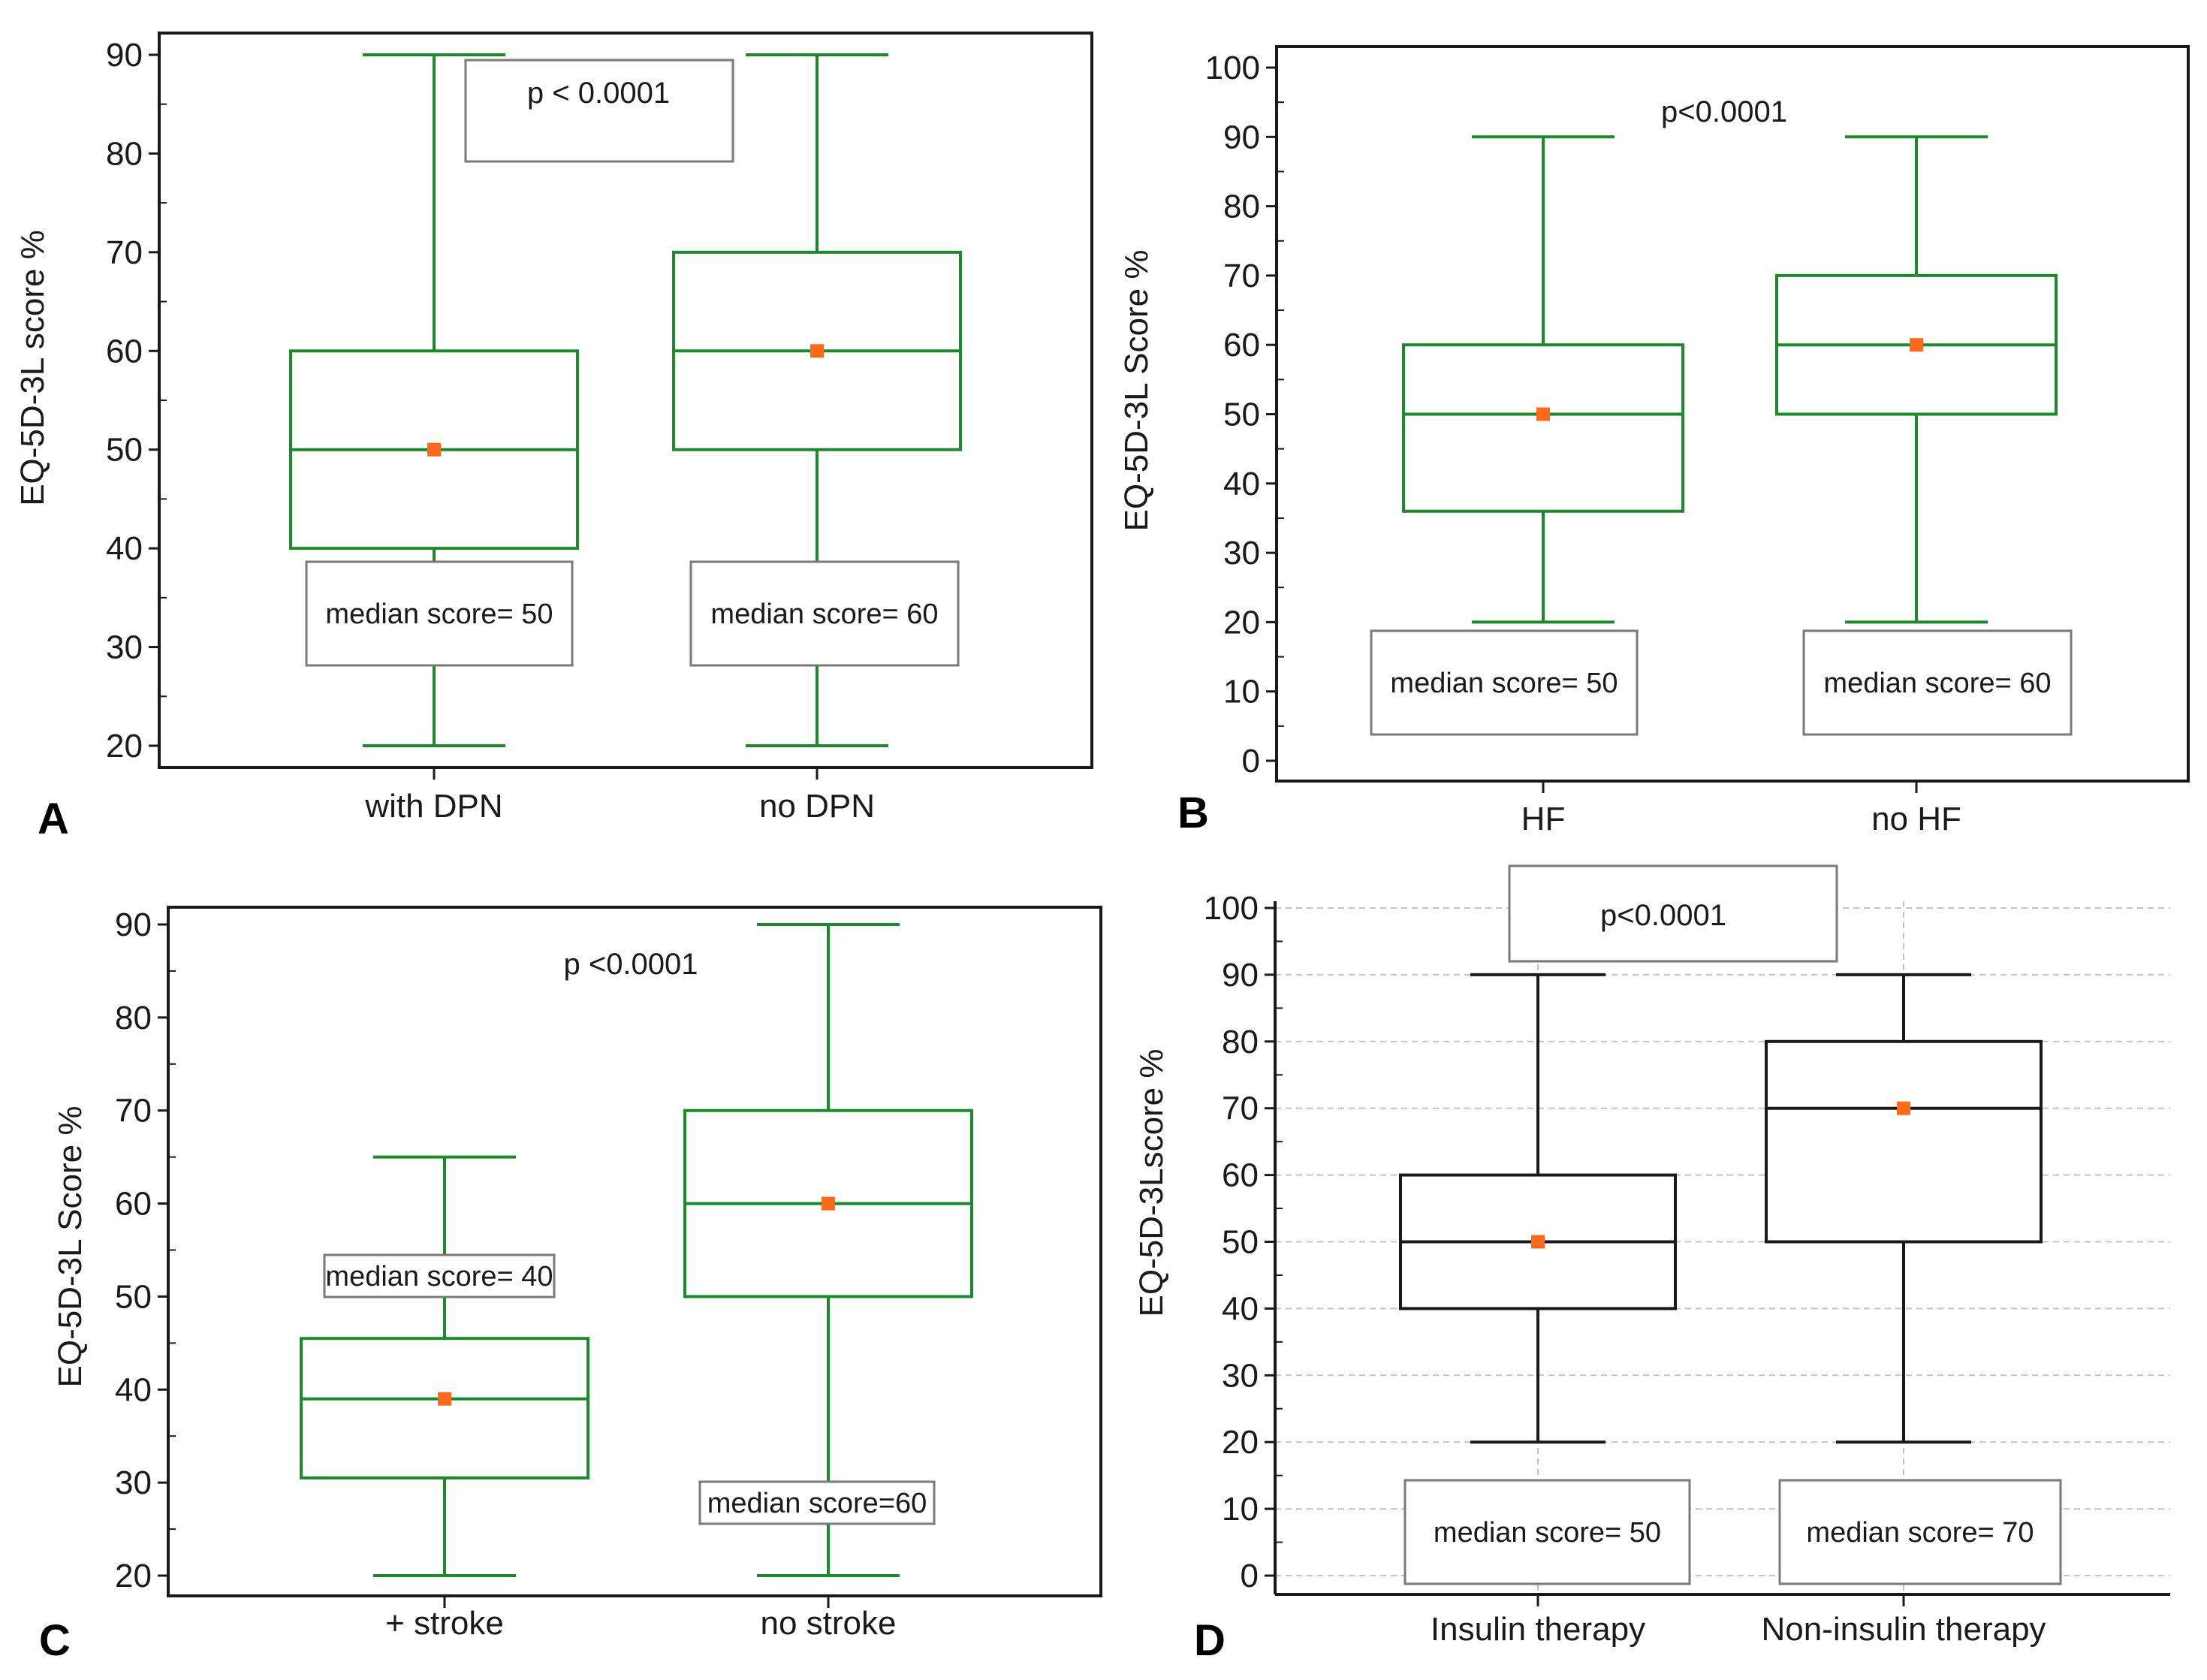  I want to click on median-note-label: median score=60, so click(817, 1503).